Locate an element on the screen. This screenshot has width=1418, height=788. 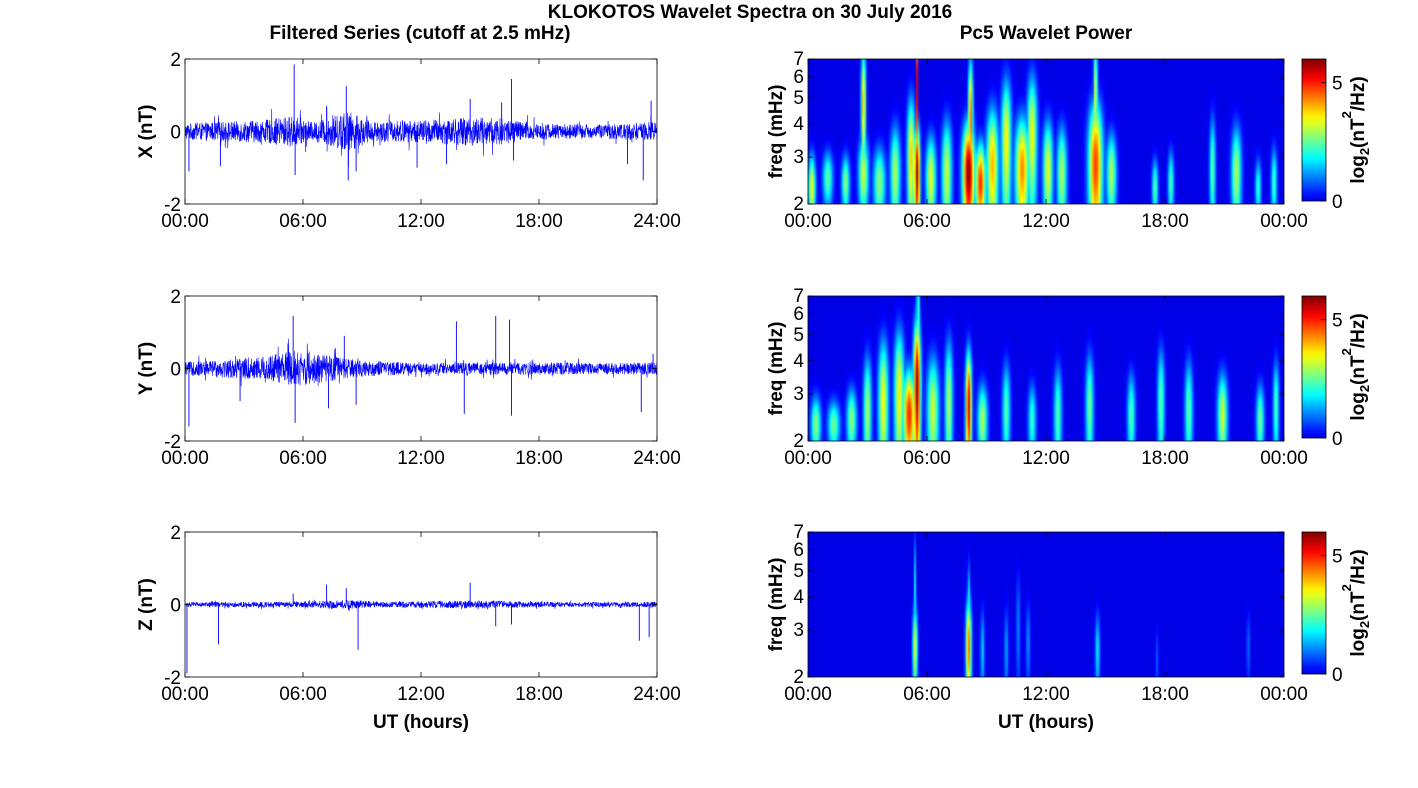
y-axis-label: X (nT) is located at coordinates (146, 132).